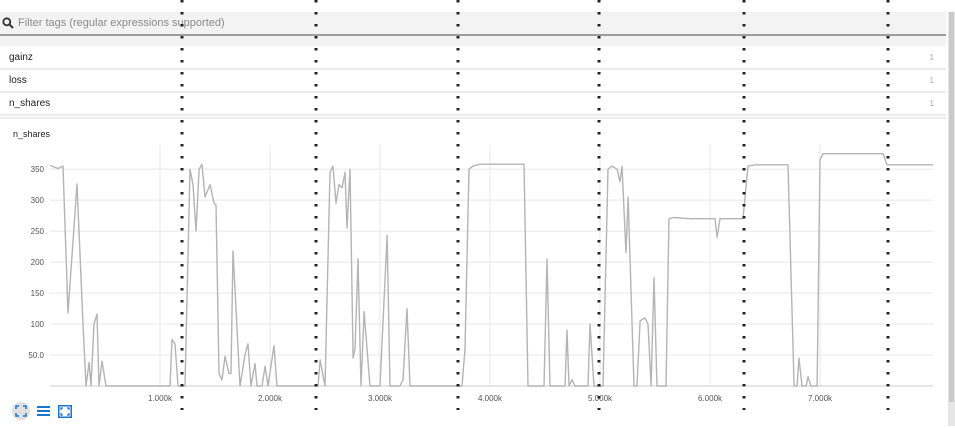 The width and height of the screenshot is (955, 428). What do you see at coordinates (30, 103) in the screenshot?
I see `tag-name: n_shares` at bounding box center [30, 103].